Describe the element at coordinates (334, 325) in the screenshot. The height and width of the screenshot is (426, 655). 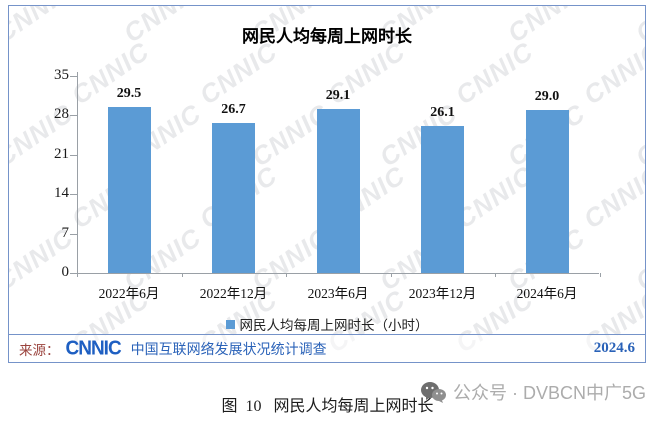
I see `legend-label: 网民人均每周上网时长（小时）` at that location.